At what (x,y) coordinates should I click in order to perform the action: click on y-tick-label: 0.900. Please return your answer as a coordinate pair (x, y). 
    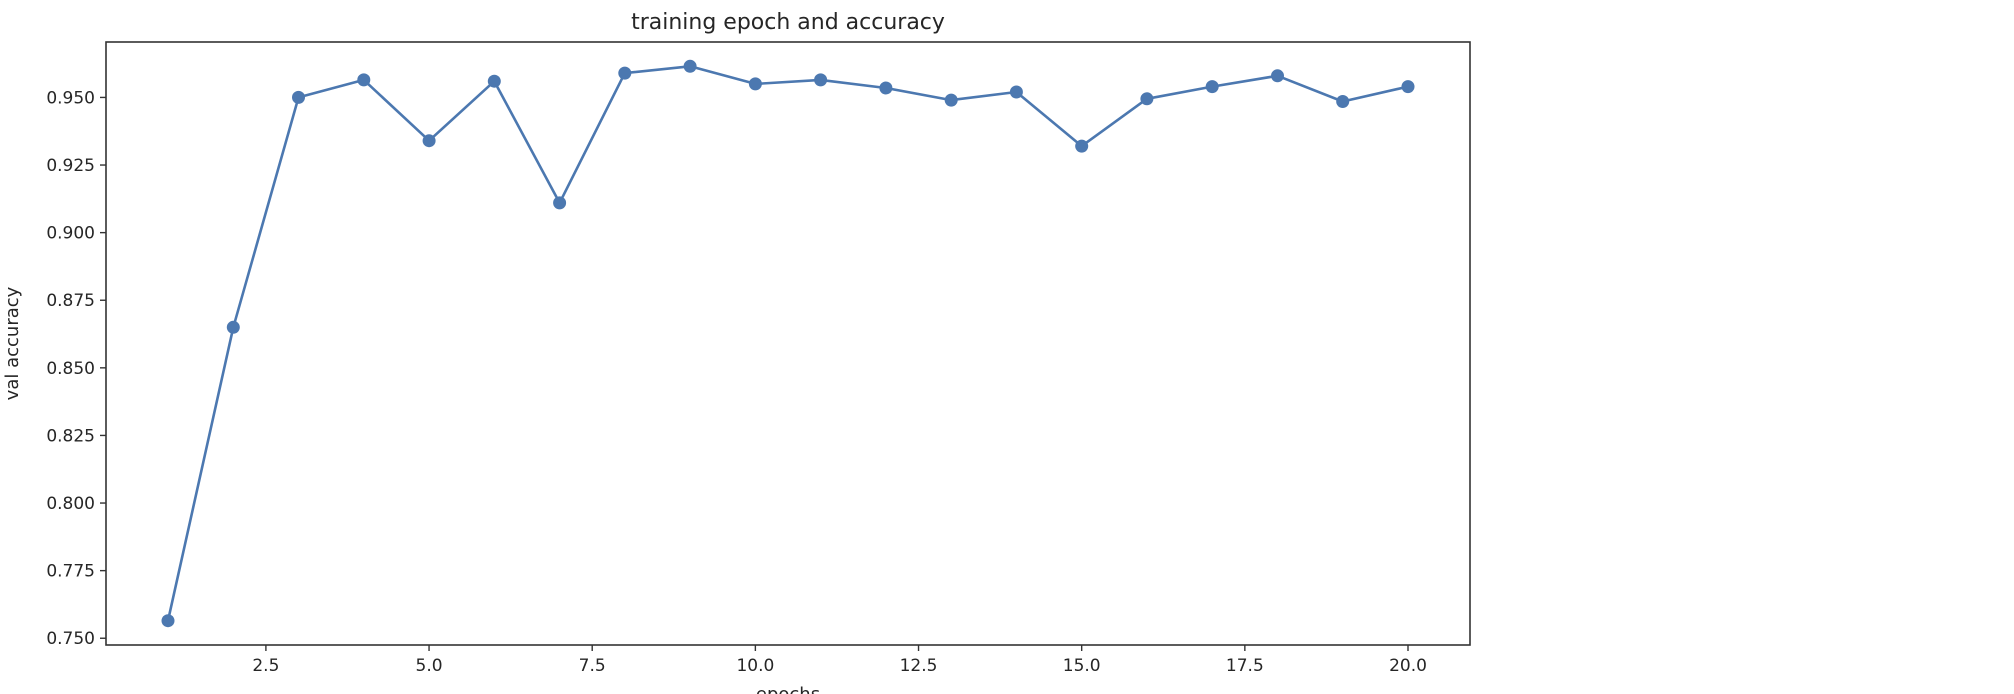
    Looking at the image, I should click on (70, 234).